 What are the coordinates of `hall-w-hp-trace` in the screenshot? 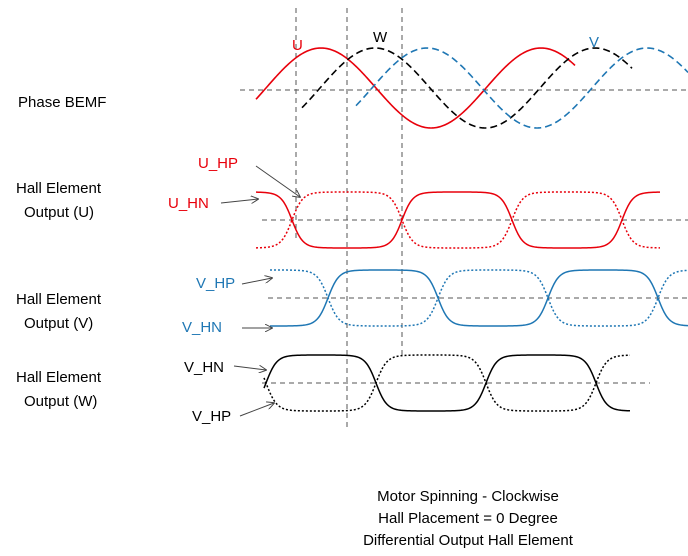 It's located at (447, 383).